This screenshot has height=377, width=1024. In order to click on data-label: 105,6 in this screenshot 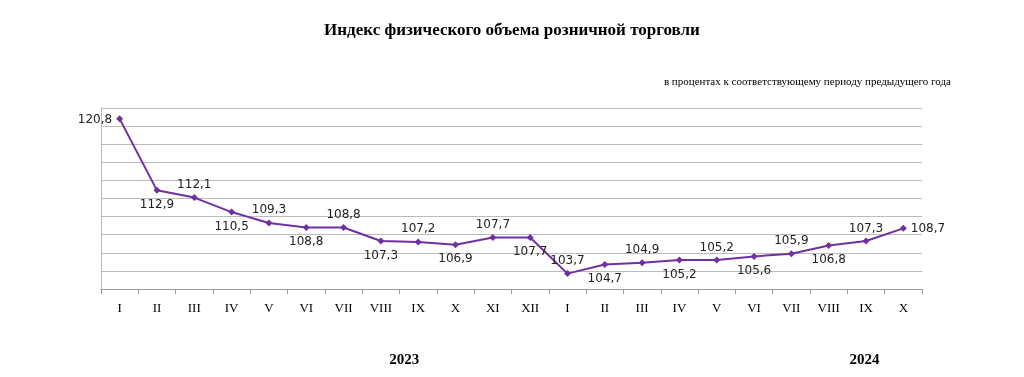, I will do `click(754, 269)`.